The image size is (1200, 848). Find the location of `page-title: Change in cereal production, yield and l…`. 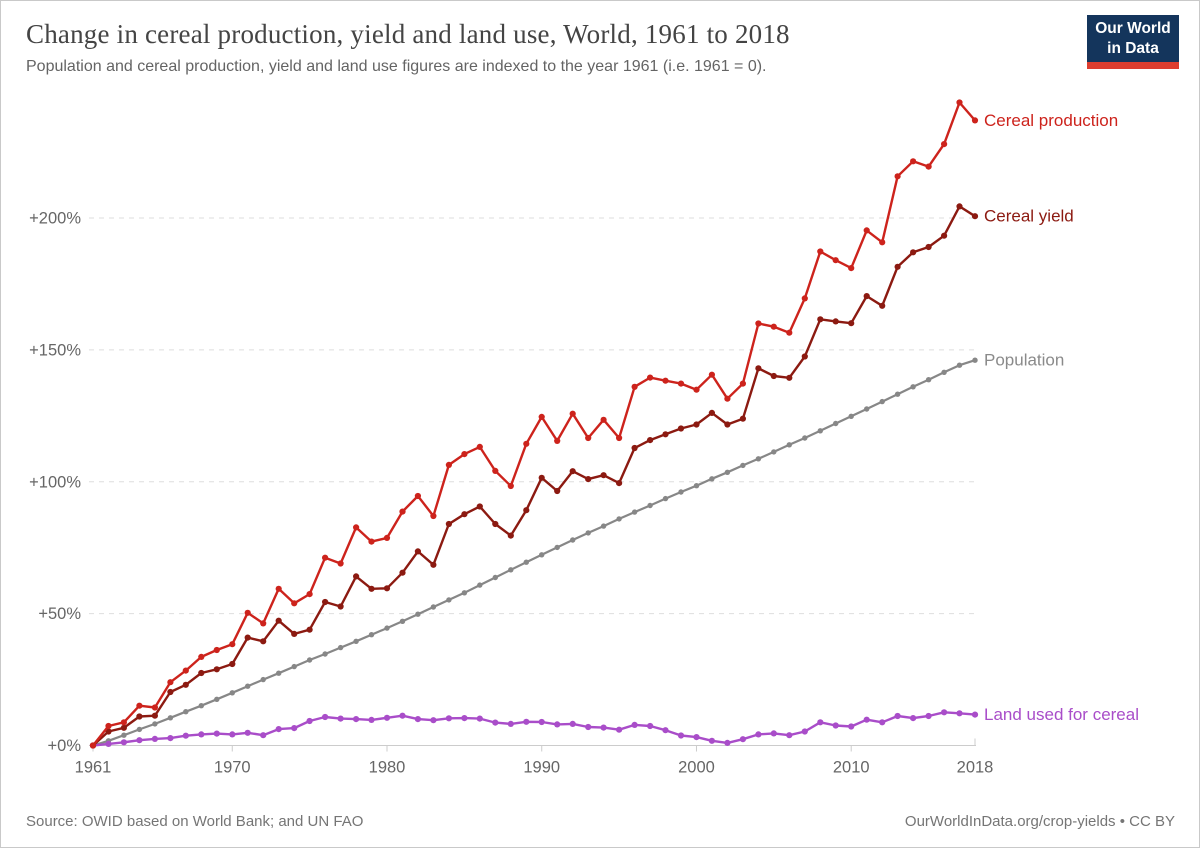

page-title: Change in cereal production, yield and l… is located at coordinates (408, 34).